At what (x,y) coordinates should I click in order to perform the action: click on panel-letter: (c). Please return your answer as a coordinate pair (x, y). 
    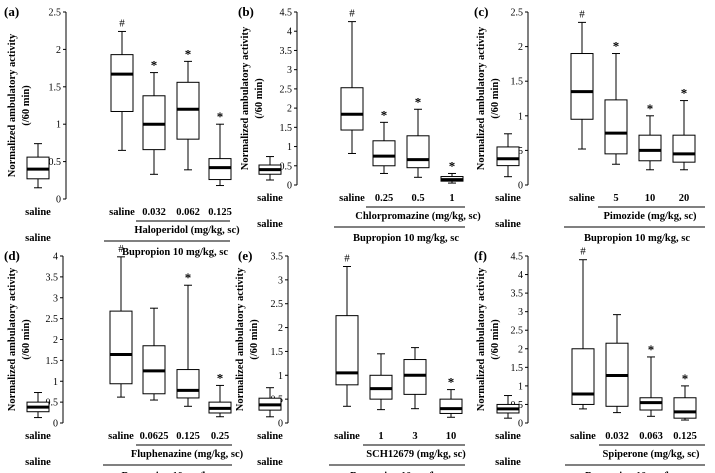
    Looking at the image, I should click on (481, 11).